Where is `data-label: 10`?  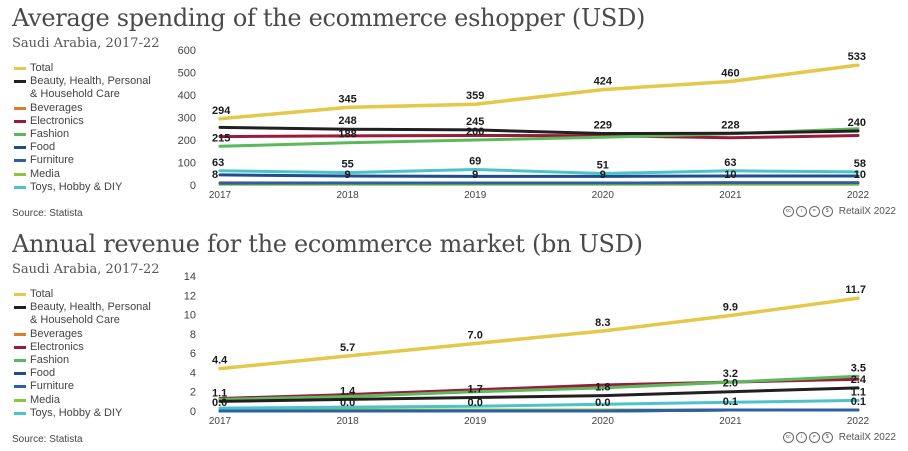 data-label: 10 is located at coordinates (860, 175).